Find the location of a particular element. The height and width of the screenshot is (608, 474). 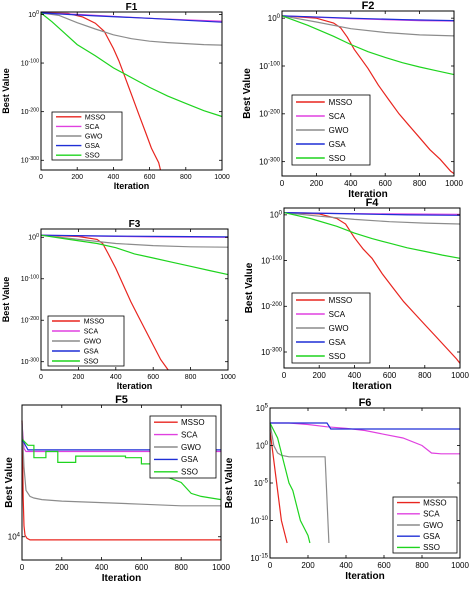

chart-title: F3 is located at coordinates (135, 224).